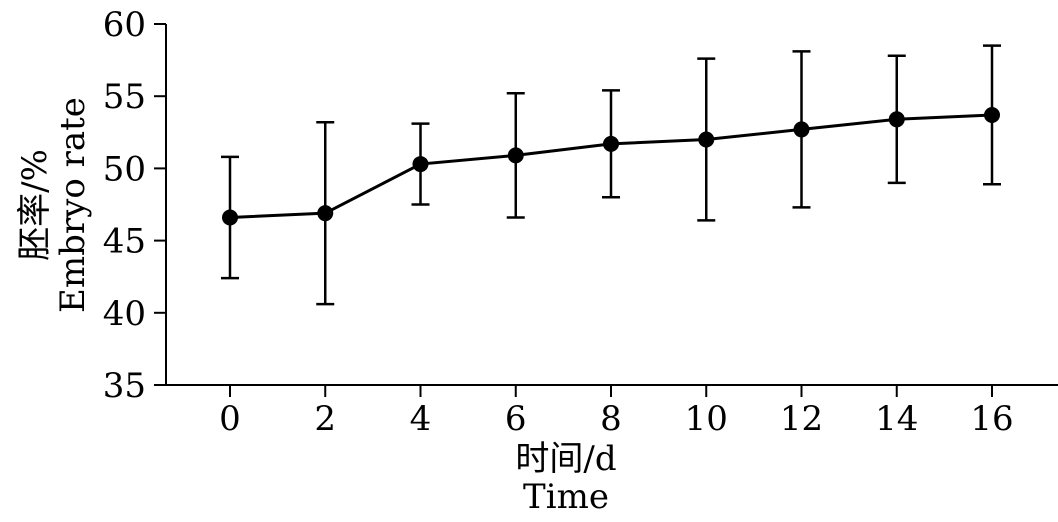  Describe the element at coordinates (73, 205) in the screenshot. I see `y-axis-title-en: Embryo rate` at that location.